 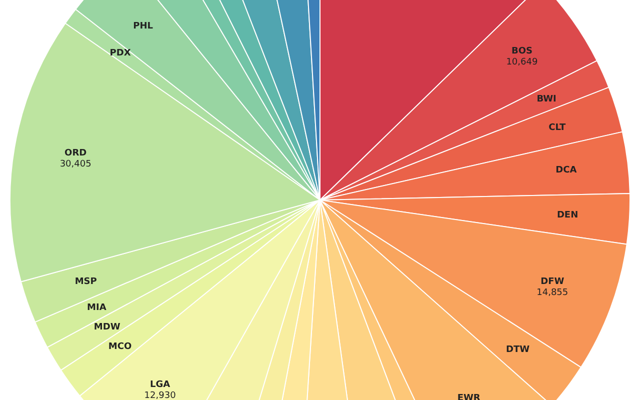 I want to click on slice-label: DTW, so click(x=518, y=349).